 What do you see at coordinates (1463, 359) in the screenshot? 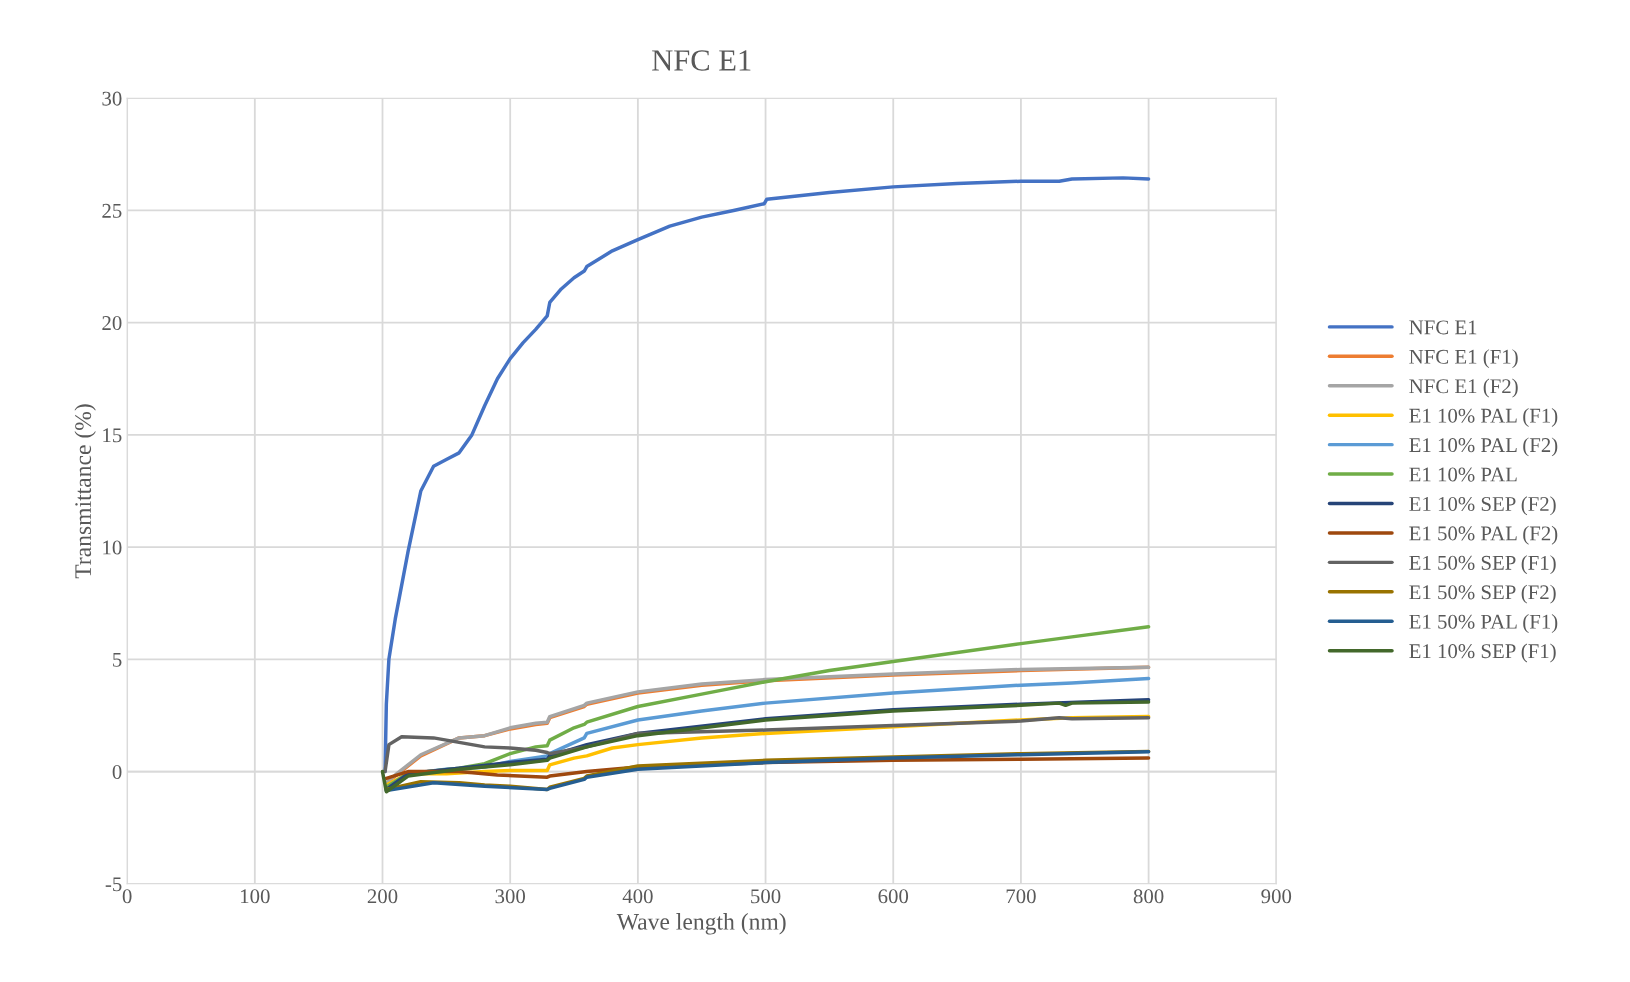
I see `legend-label: NFC E1 (F1)` at bounding box center [1463, 359].